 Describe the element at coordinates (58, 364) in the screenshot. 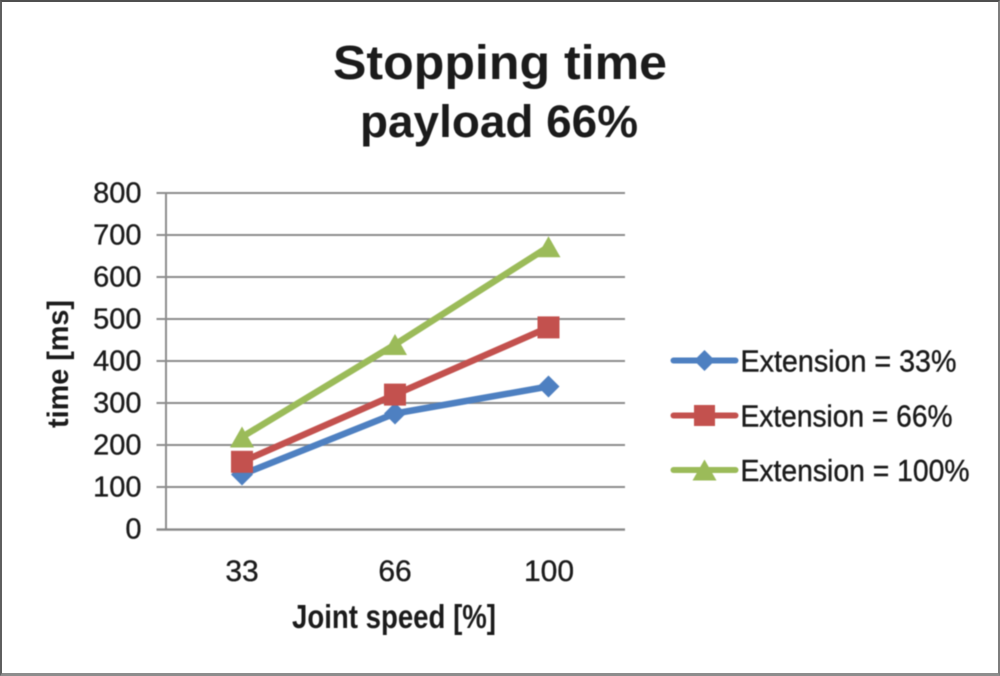

I see `svg-text: time [ms]` at that location.